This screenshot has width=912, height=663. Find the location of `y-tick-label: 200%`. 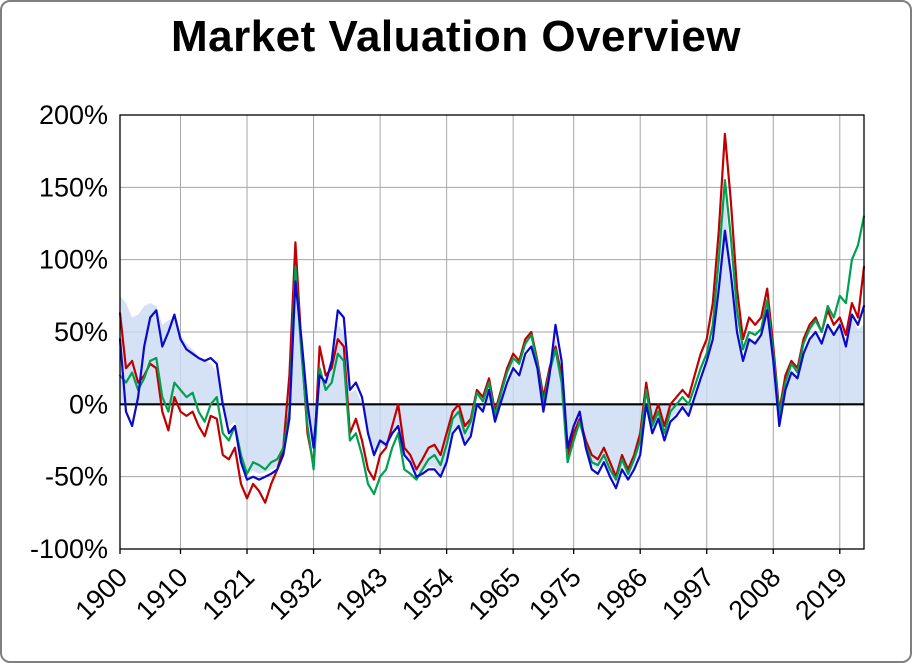

y-tick-label: 200% is located at coordinates (73, 115).